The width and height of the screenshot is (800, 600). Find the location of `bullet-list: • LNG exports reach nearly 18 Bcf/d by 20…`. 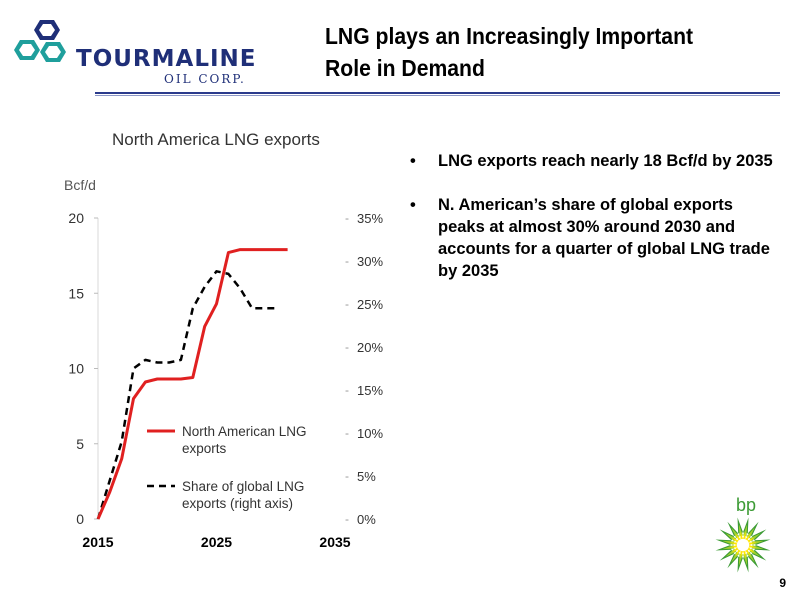

bullet-list: • LNG exports reach nearly 18 Bcf/d by 20… is located at coordinates (595, 227).